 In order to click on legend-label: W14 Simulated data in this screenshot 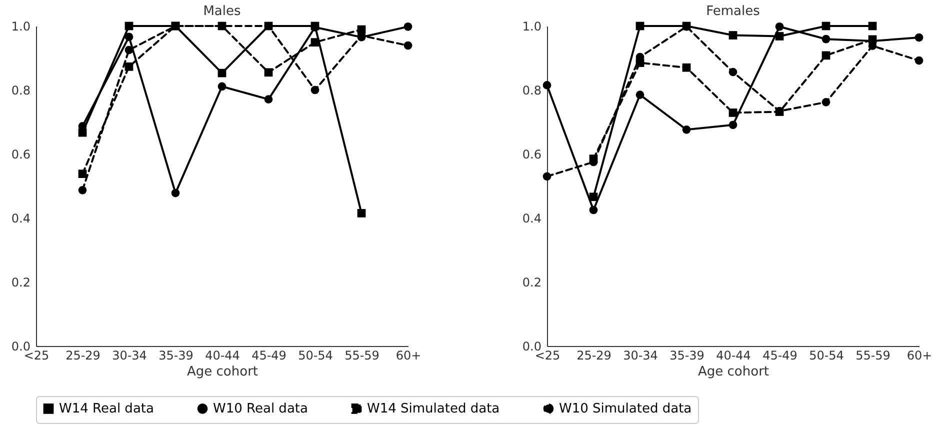, I will do `click(433, 409)`.